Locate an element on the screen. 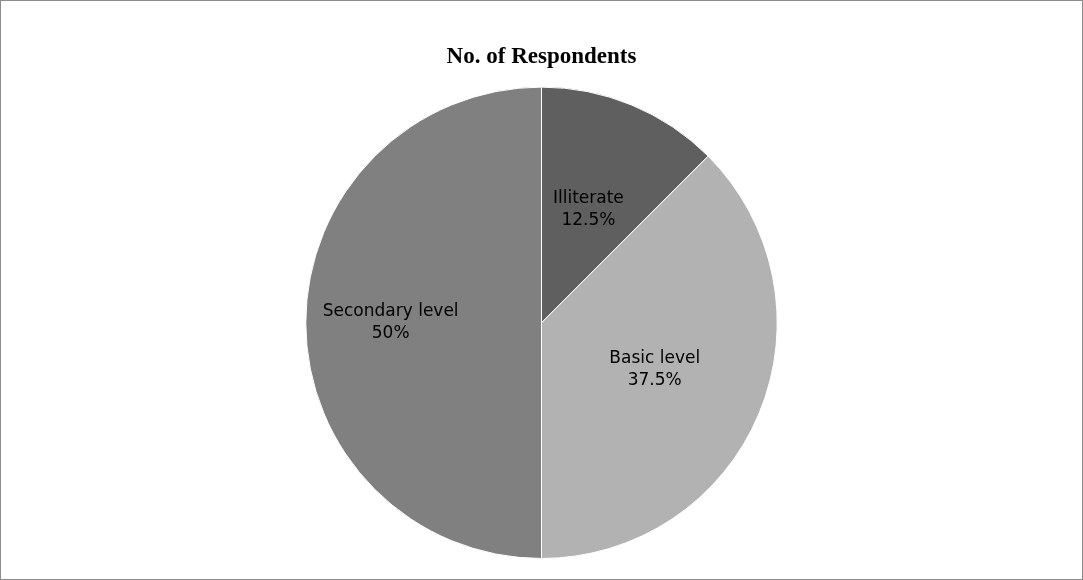  slice-label: Illiterate is located at coordinates (588, 196).